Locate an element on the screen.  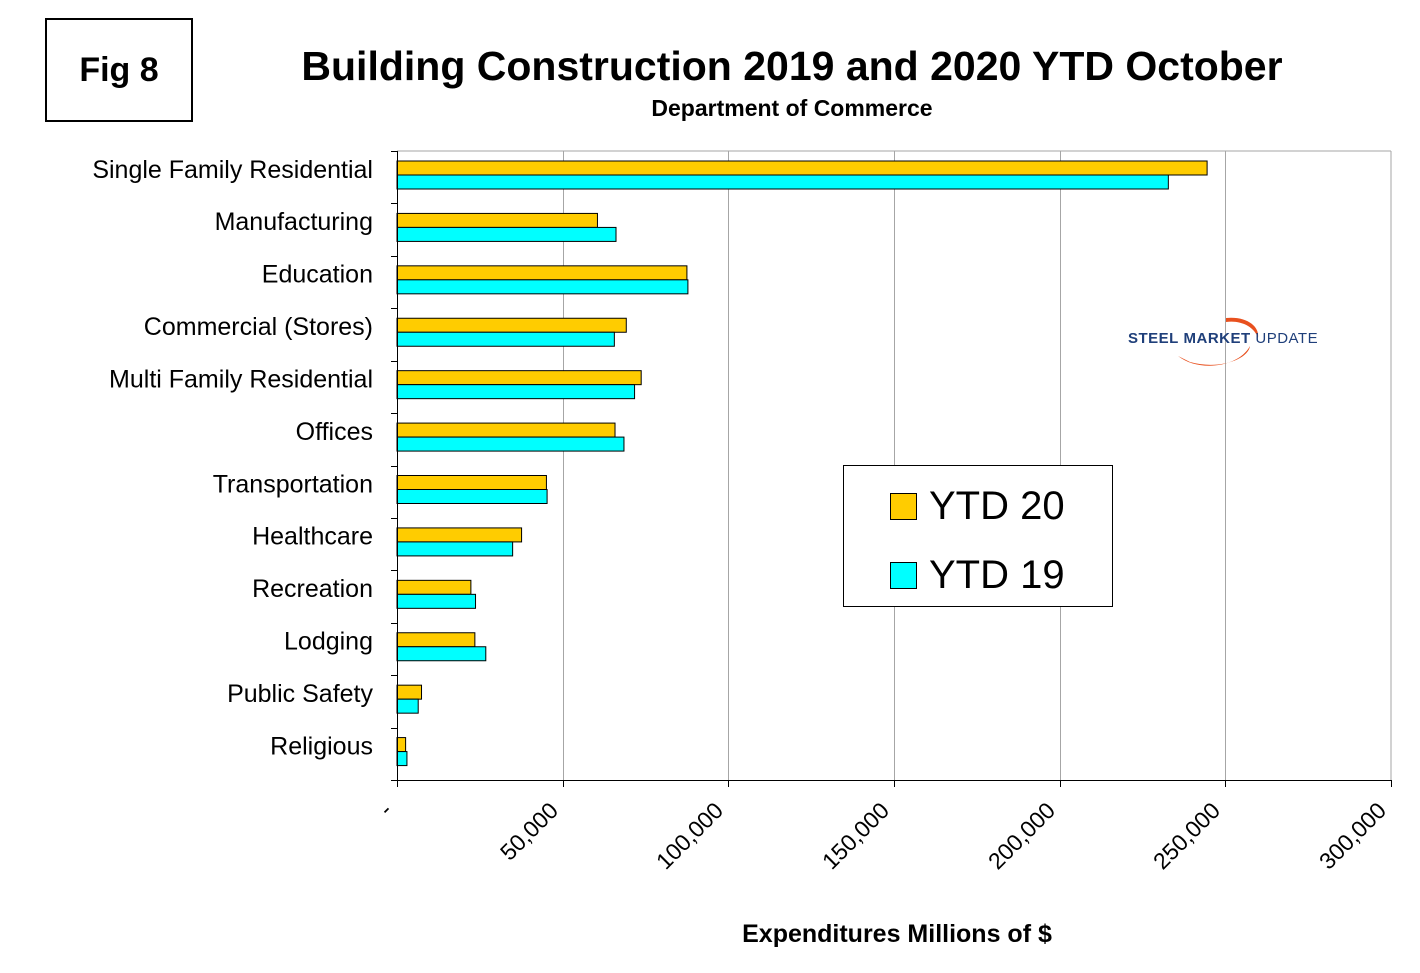
bar-ytd19-offices is located at coordinates (510, 444).